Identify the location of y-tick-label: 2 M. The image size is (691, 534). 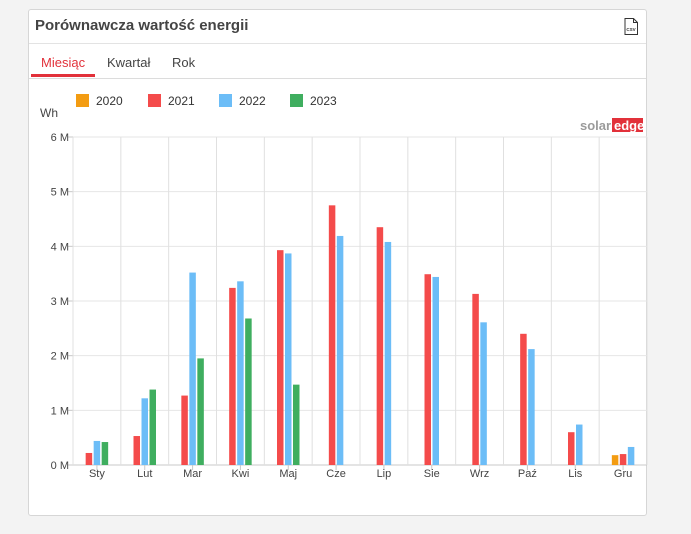
(60, 357).